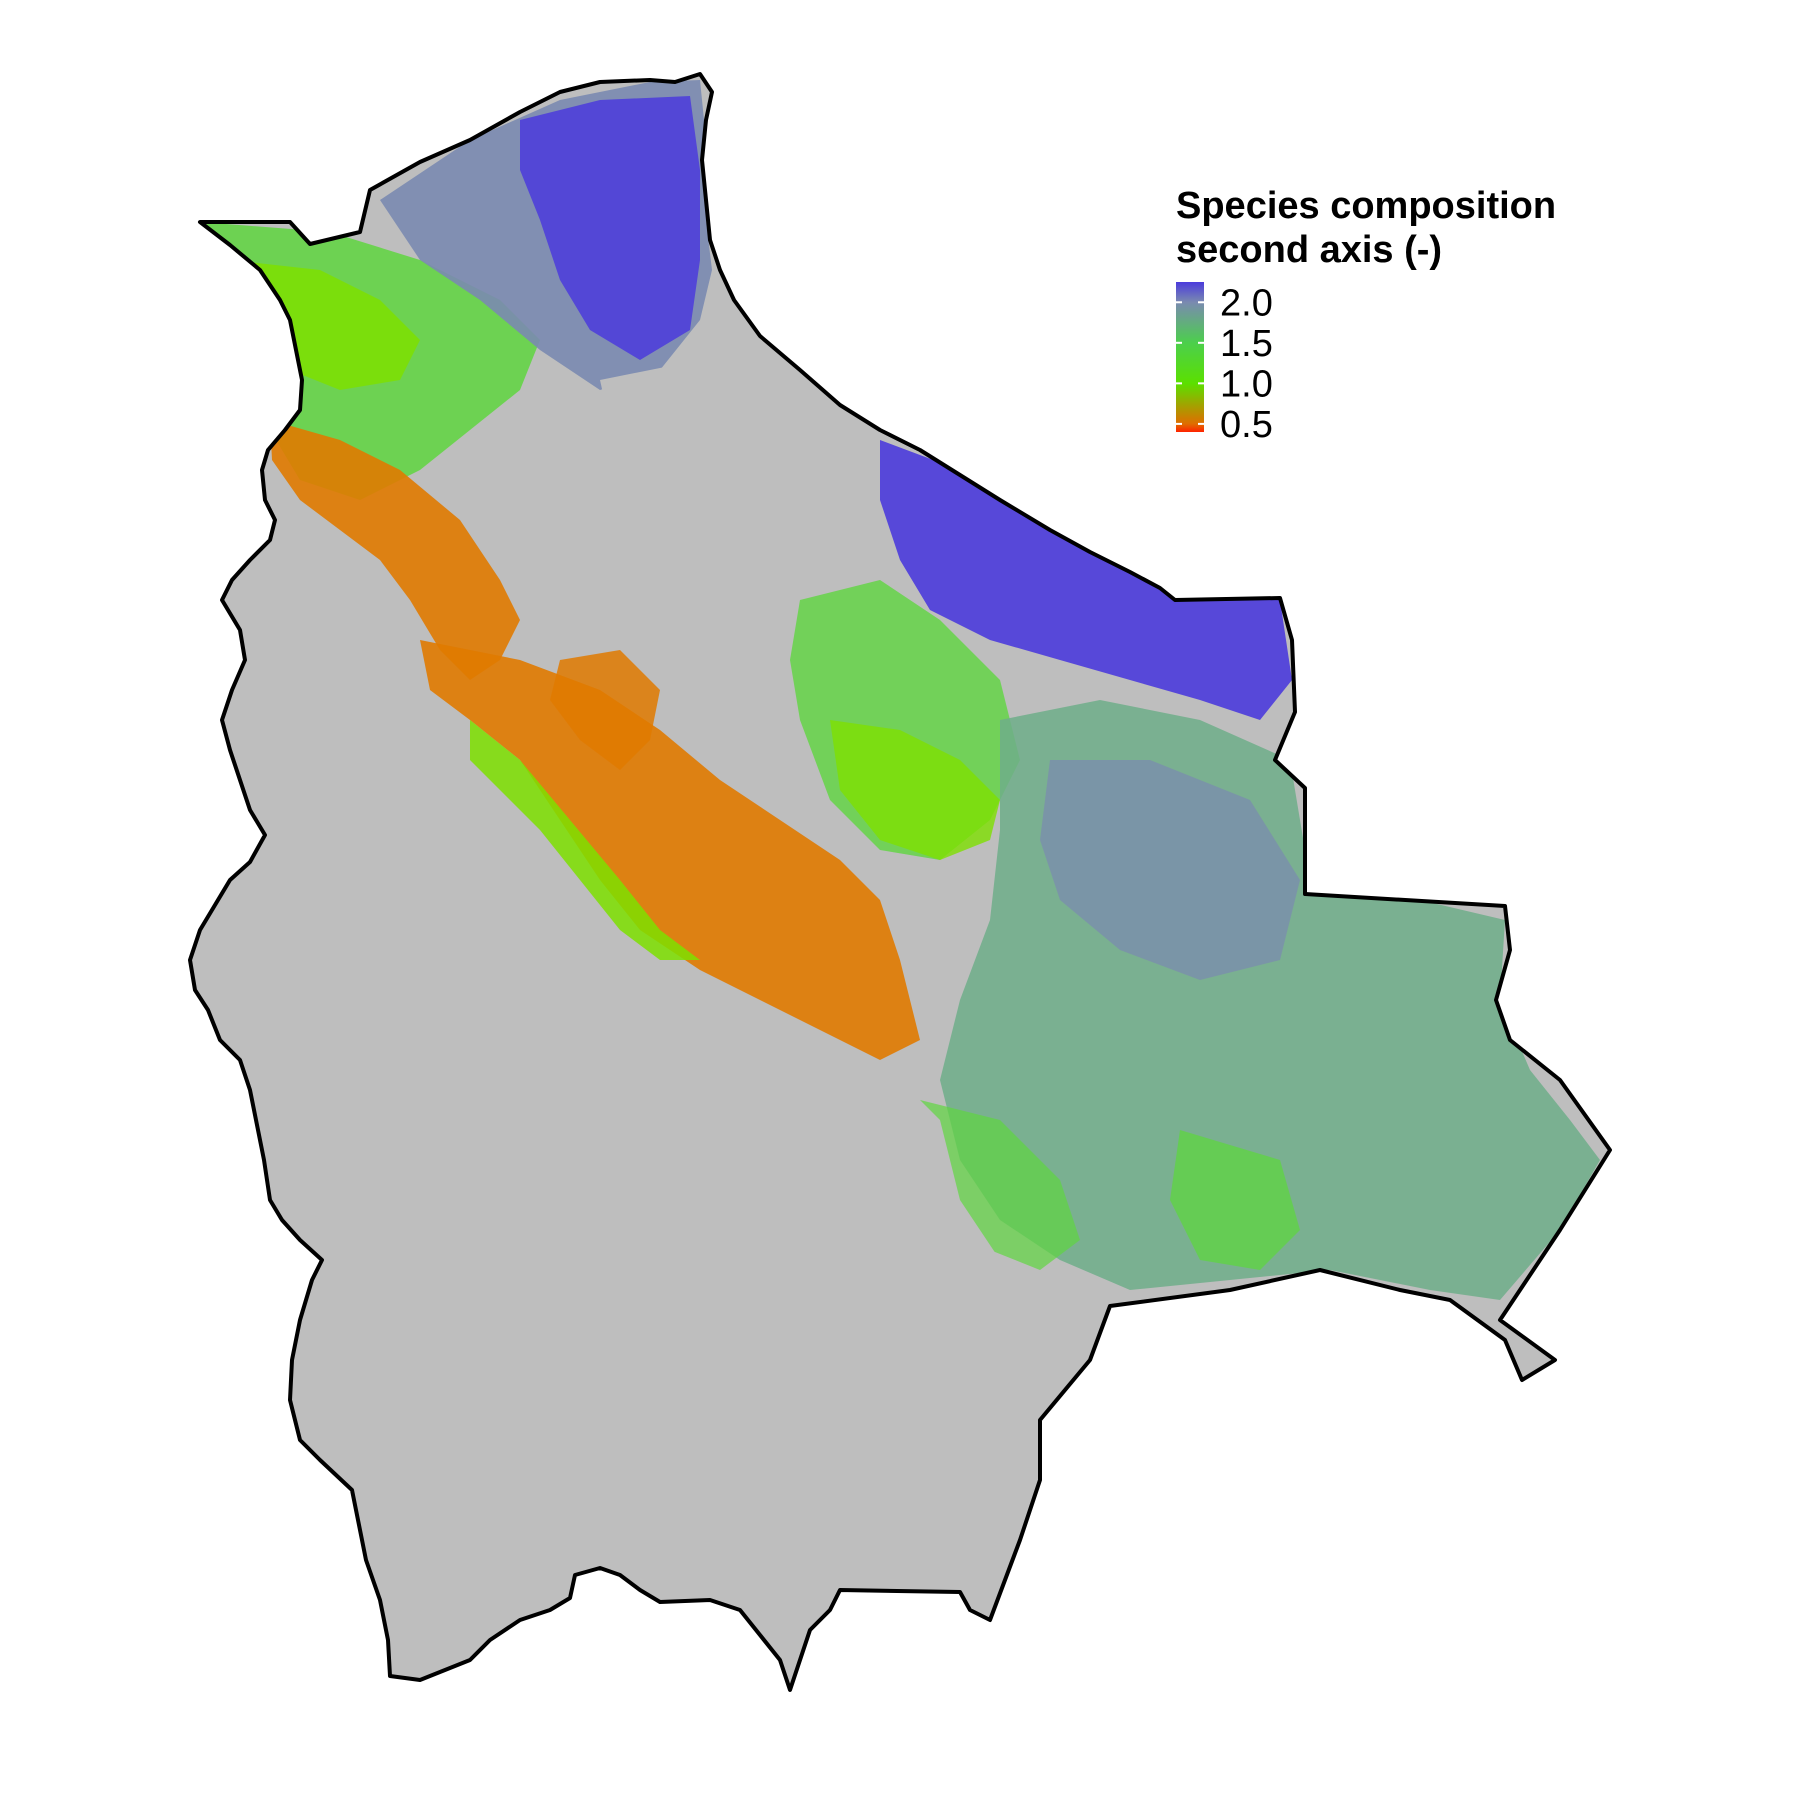  I want to click on region-central-lime, so click(915, 790).